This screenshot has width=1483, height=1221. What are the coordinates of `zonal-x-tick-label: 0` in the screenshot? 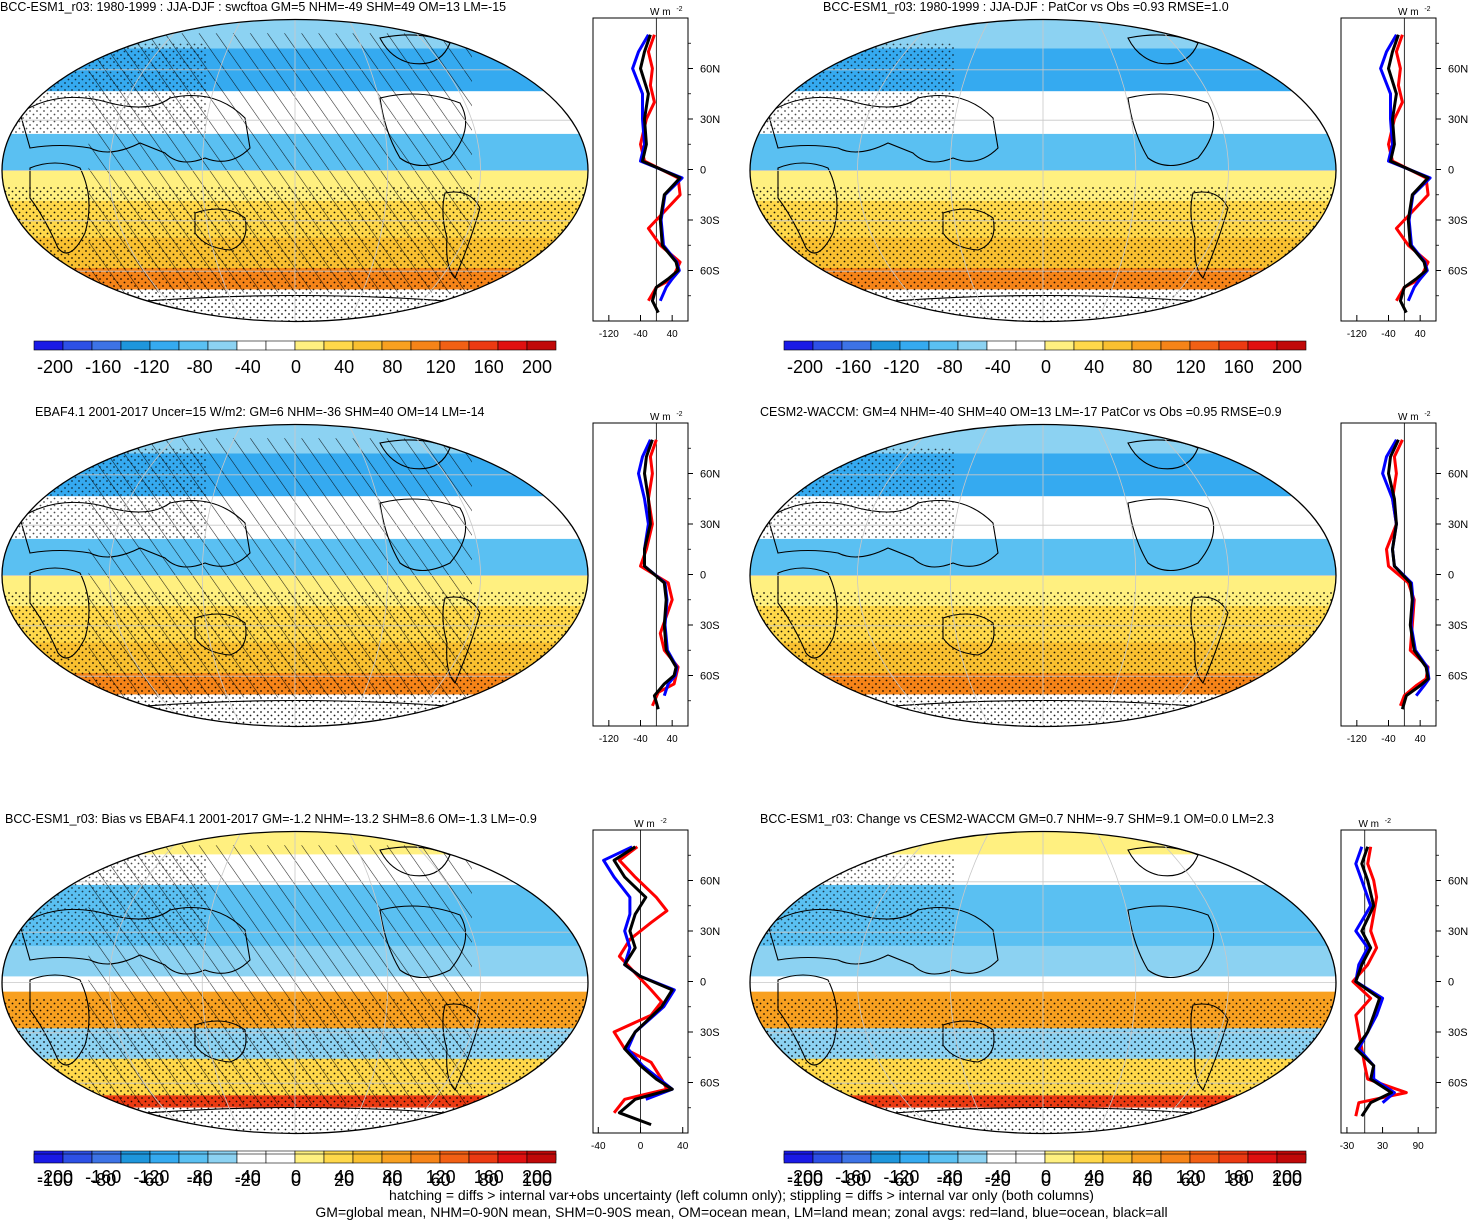 It's located at (641, 1146).